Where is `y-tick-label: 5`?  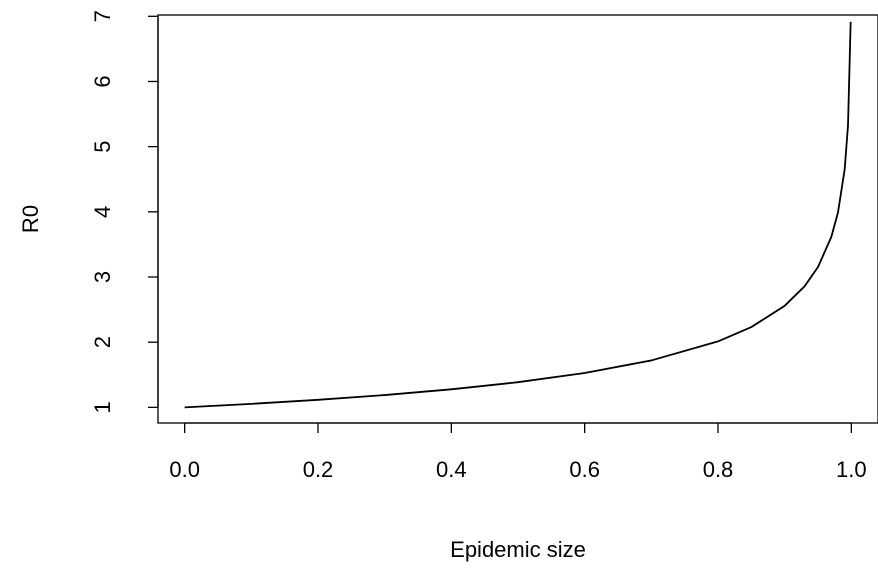
y-tick-label: 5 is located at coordinates (102, 147).